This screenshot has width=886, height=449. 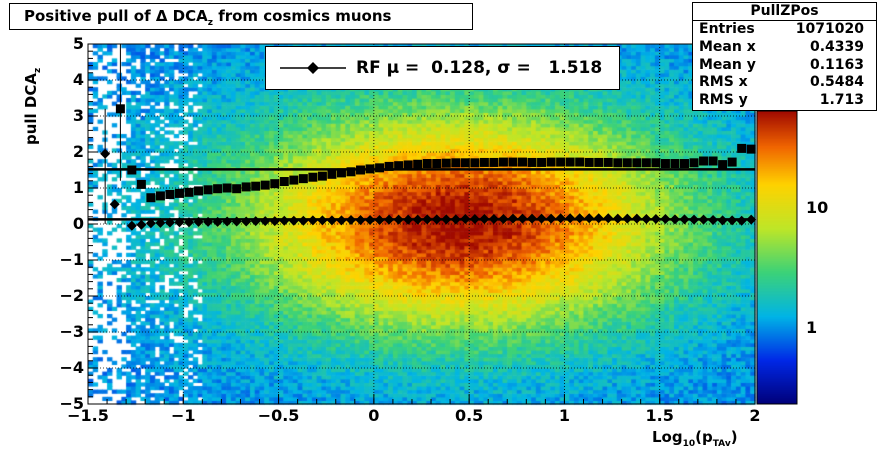 What do you see at coordinates (78, 223) in the screenshot?
I see `y-tick-label: 0` at bounding box center [78, 223].